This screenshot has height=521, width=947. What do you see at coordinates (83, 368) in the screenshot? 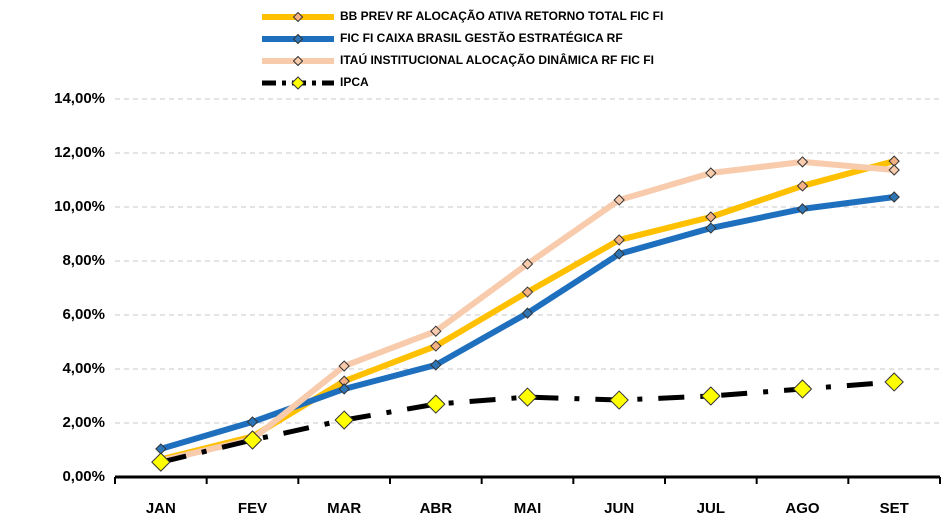
I see `y-tick-label: 4,00%` at bounding box center [83, 368].